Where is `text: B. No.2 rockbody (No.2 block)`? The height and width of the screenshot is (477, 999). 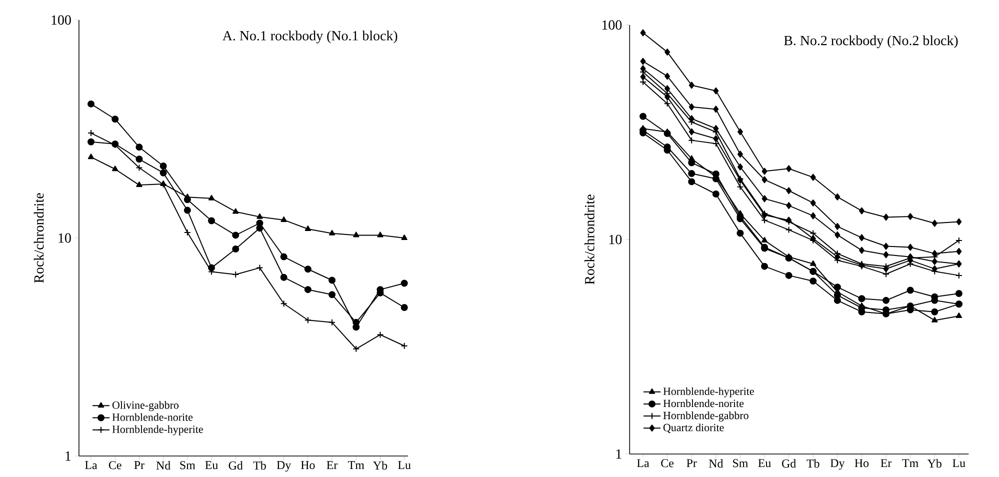 text: B. No.2 rockbody (No.2 block) is located at coordinates (871, 41).